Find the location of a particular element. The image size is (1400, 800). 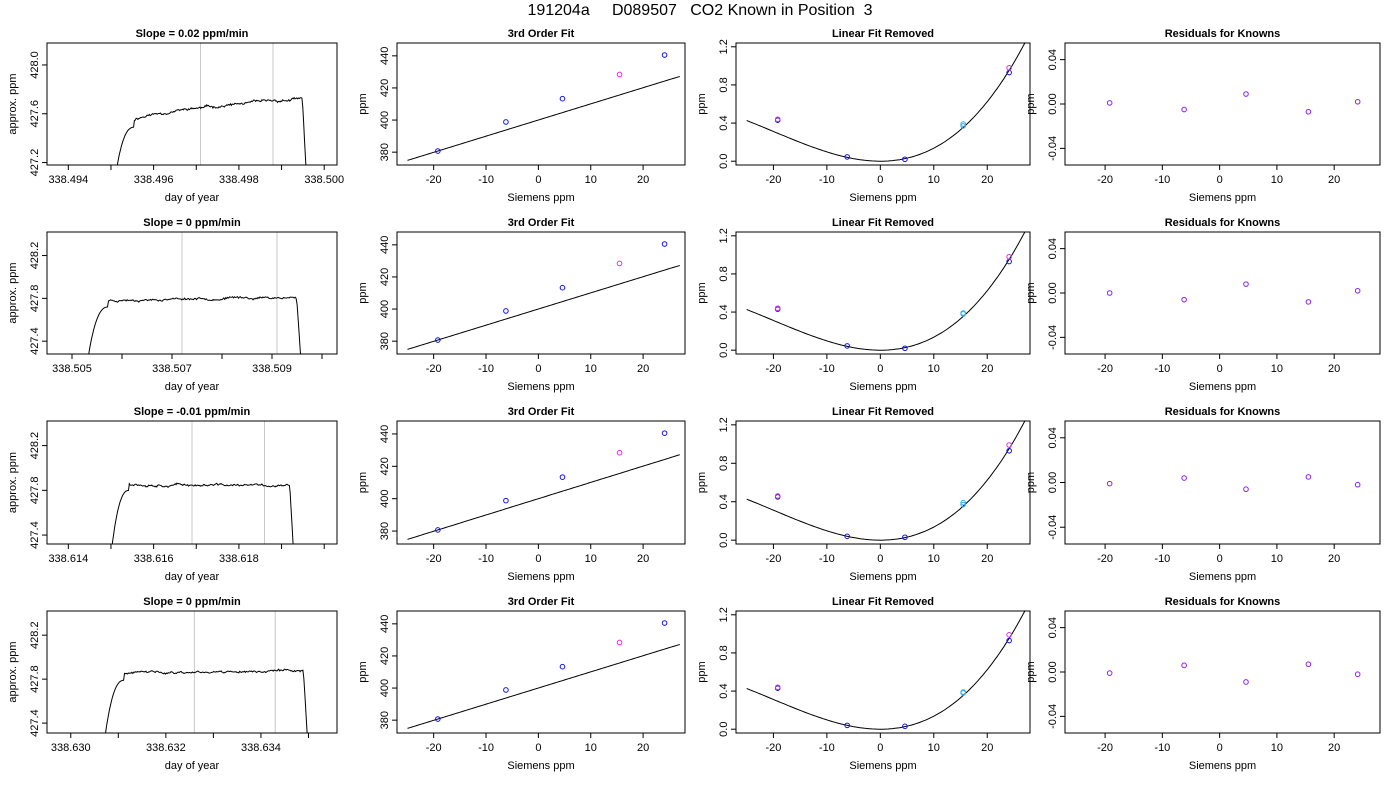

x-tick-label: 338.616 is located at coordinates (154, 559).